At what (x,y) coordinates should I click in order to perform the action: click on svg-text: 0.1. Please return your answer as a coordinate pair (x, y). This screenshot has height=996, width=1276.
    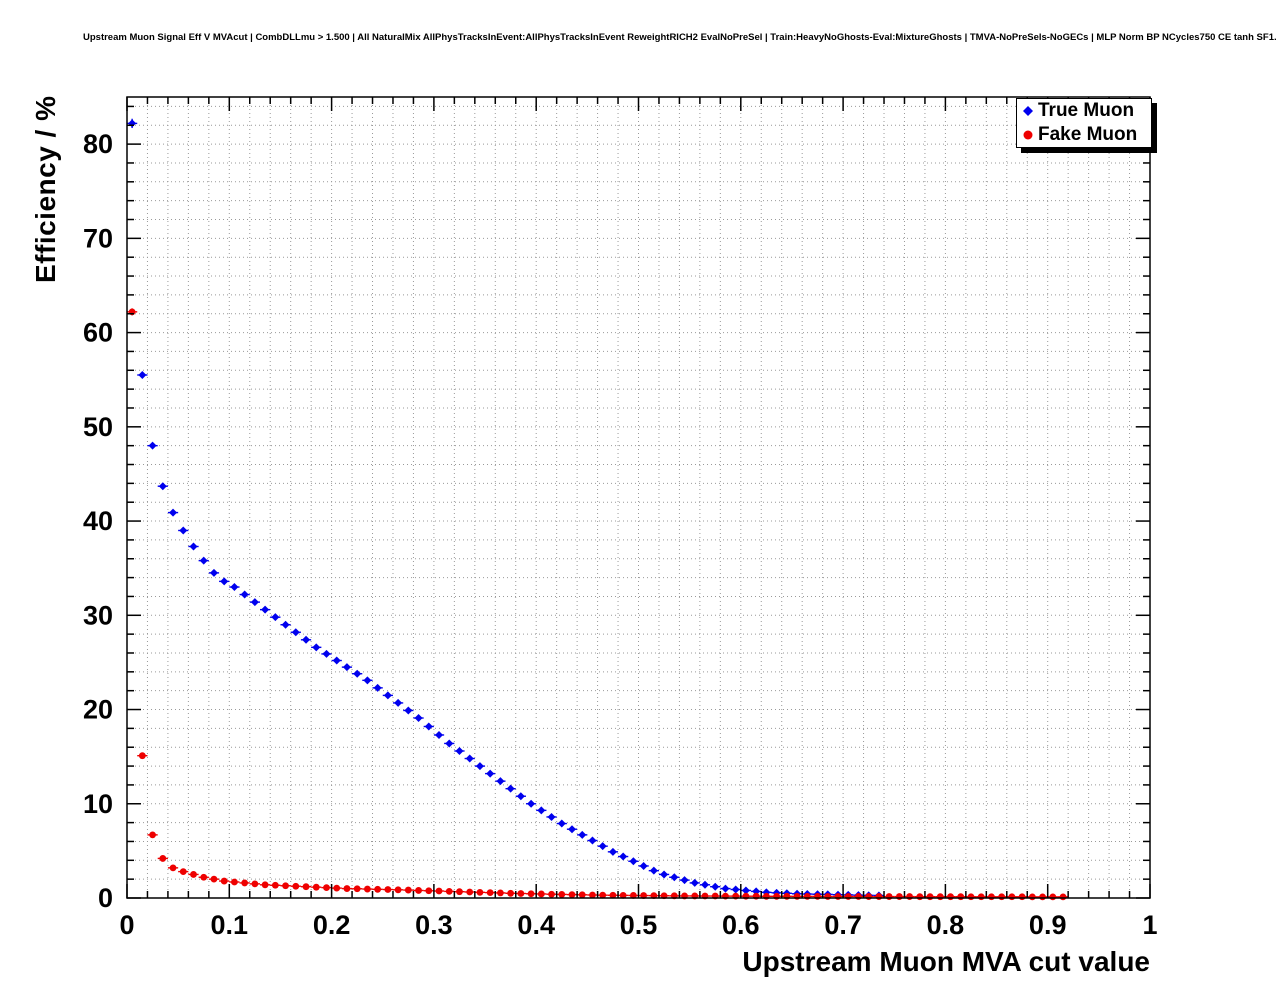
    Looking at the image, I should click on (230, 925).